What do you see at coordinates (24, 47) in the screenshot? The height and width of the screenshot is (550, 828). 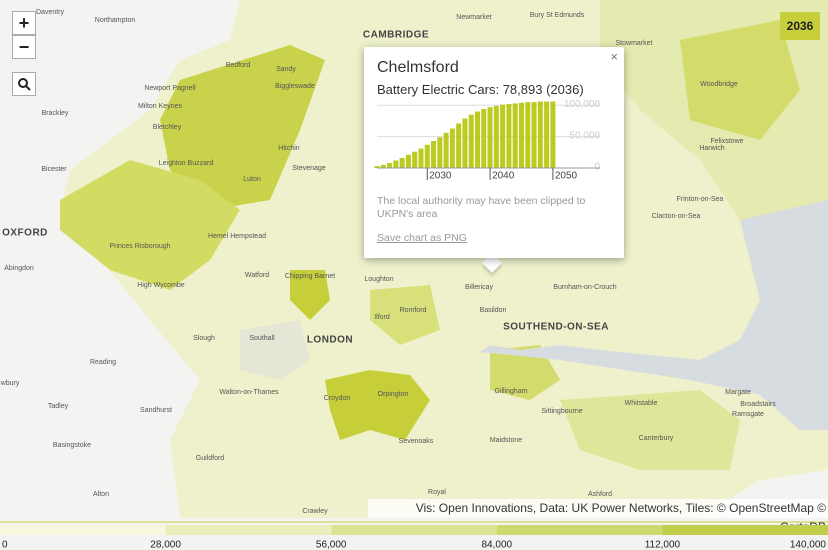 I see `zoom-out-button: −` at bounding box center [24, 47].